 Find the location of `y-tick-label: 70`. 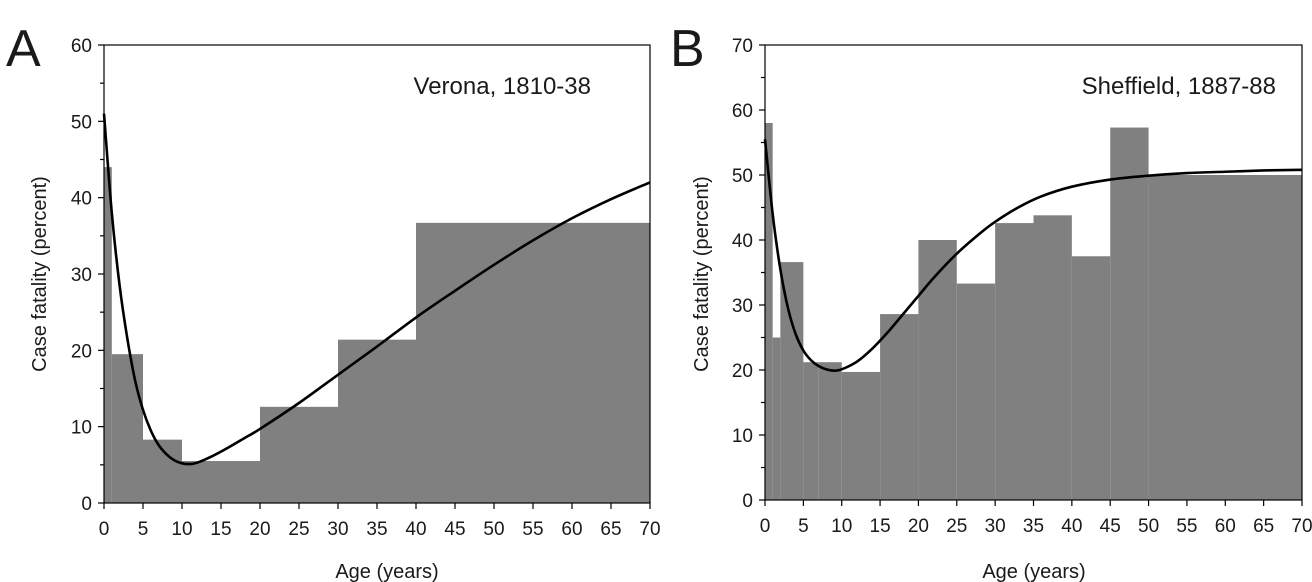

y-tick-label: 70 is located at coordinates (742, 46).